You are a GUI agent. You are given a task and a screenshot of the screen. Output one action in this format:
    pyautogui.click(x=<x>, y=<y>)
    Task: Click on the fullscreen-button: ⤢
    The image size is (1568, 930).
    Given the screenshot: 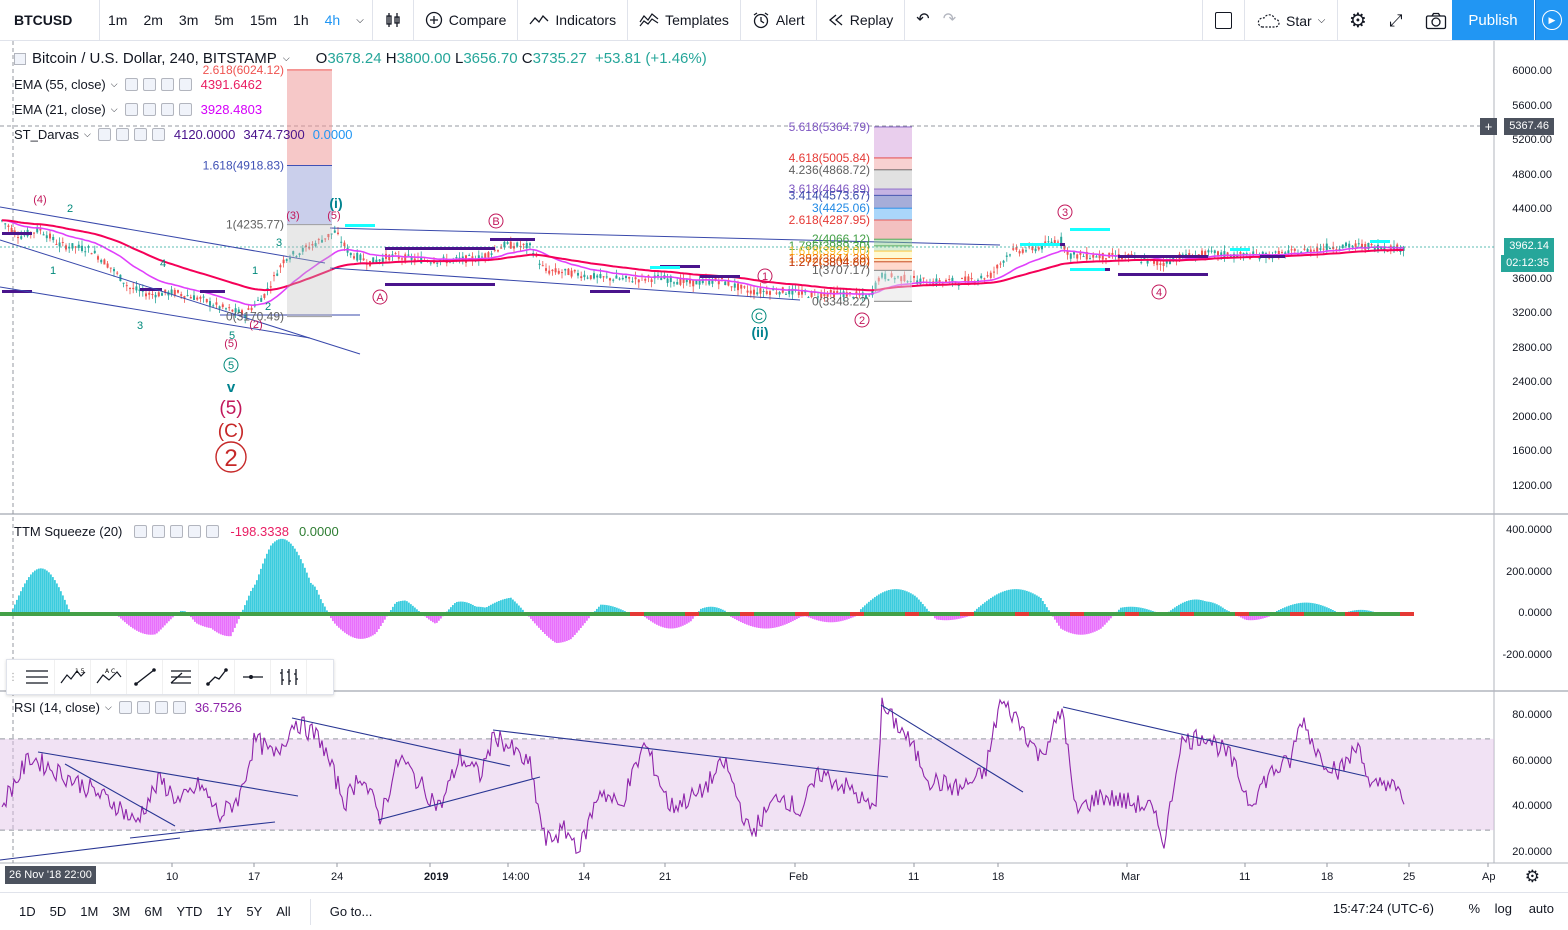 What is the action you would take?
    pyautogui.click(x=1396, y=20)
    